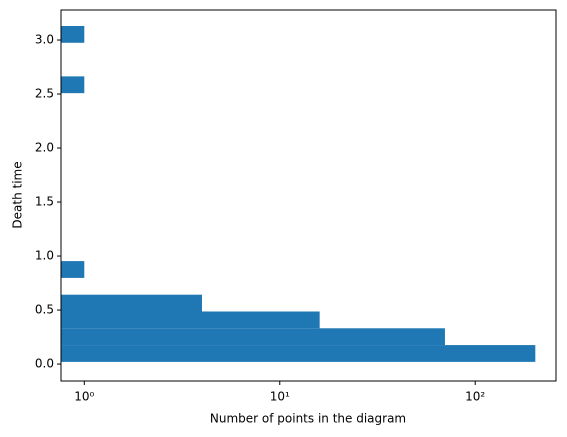 This screenshot has height=437, width=567. Describe the element at coordinates (18, 194) in the screenshot. I see `y-axis-label: Death time` at that location.